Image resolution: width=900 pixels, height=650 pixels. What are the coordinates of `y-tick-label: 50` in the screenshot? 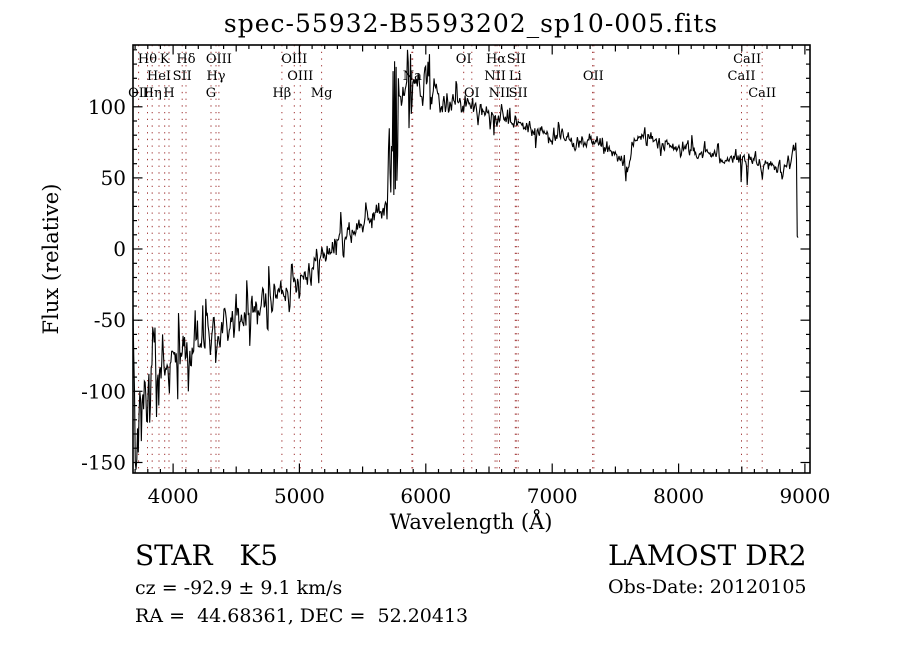 It's located at (113, 178).